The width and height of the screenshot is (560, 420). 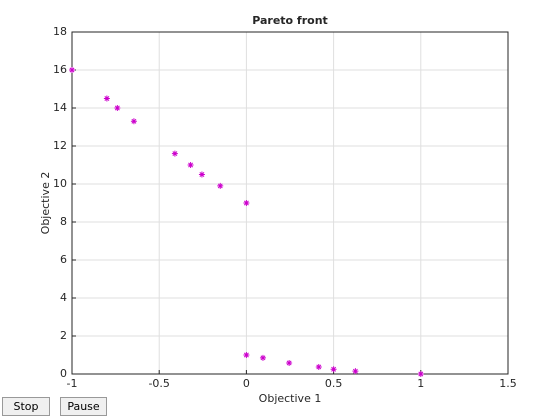 What do you see at coordinates (63, 335) in the screenshot?
I see `y-tick-label: 2` at bounding box center [63, 335].